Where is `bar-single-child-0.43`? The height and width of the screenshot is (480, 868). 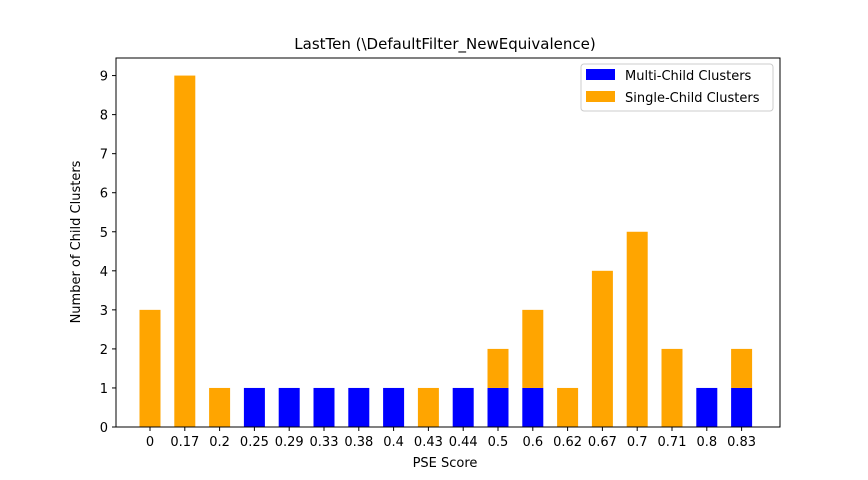
bar-single-child-0.43 is located at coordinates (428, 407).